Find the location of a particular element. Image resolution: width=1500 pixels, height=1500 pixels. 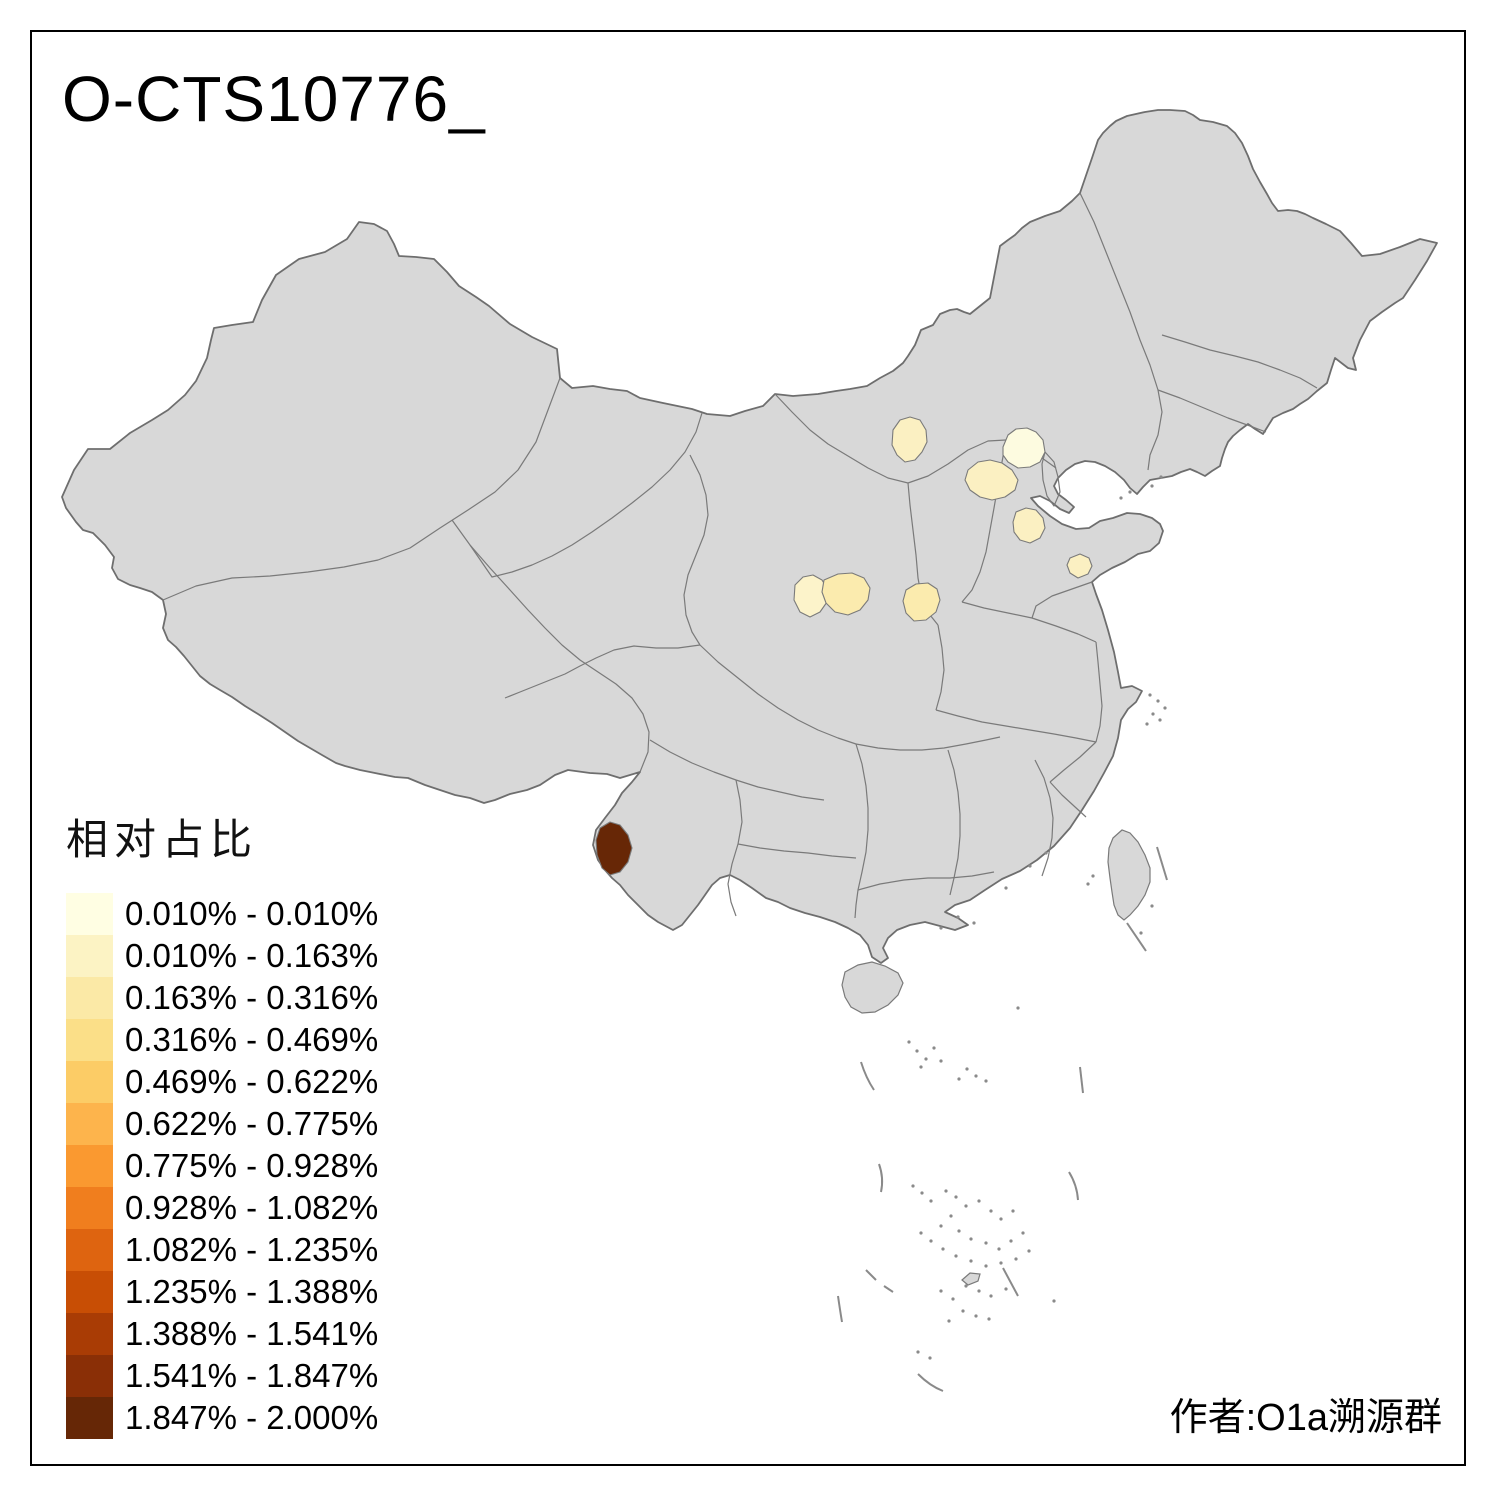

legend-item: 0.010% - 0.163% is located at coordinates (222, 956).